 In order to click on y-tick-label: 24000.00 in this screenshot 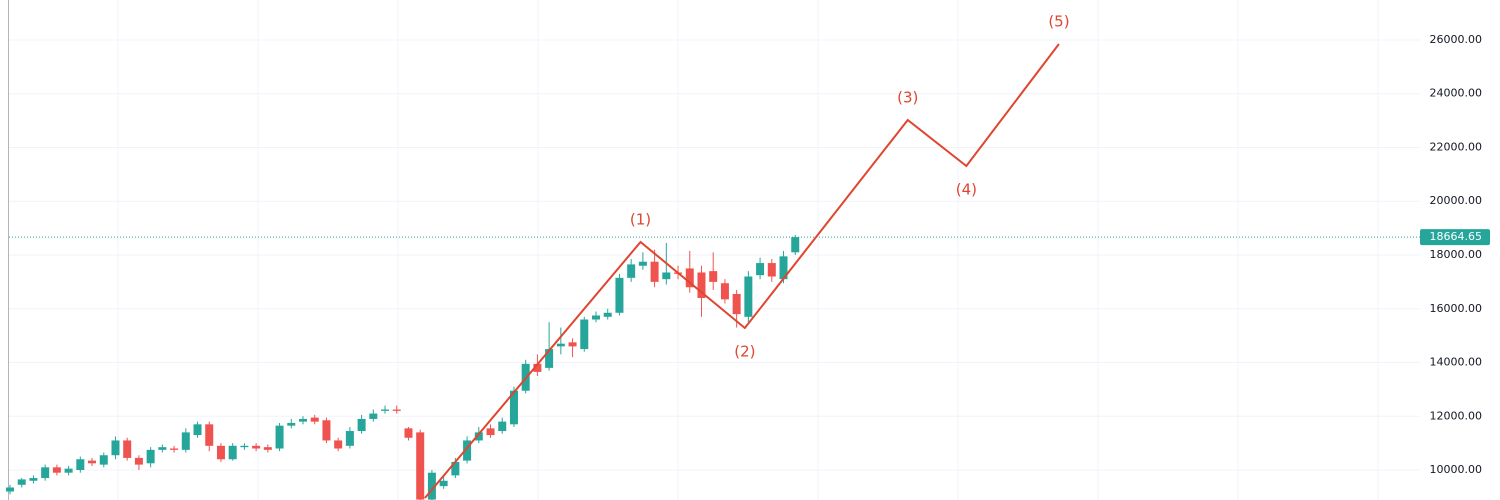, I will do `click(1456, 93)`.